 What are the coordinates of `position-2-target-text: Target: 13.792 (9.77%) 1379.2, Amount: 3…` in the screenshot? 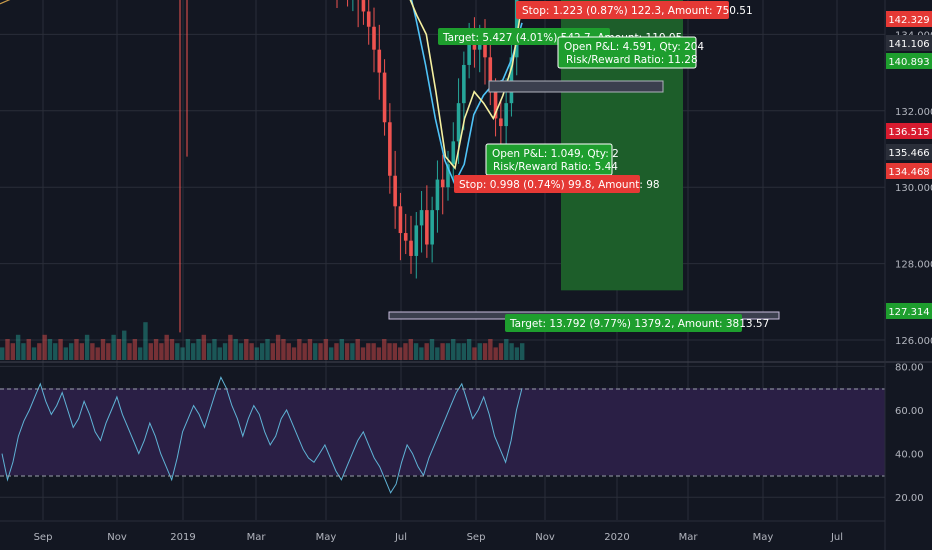 It's located at (639, 324).